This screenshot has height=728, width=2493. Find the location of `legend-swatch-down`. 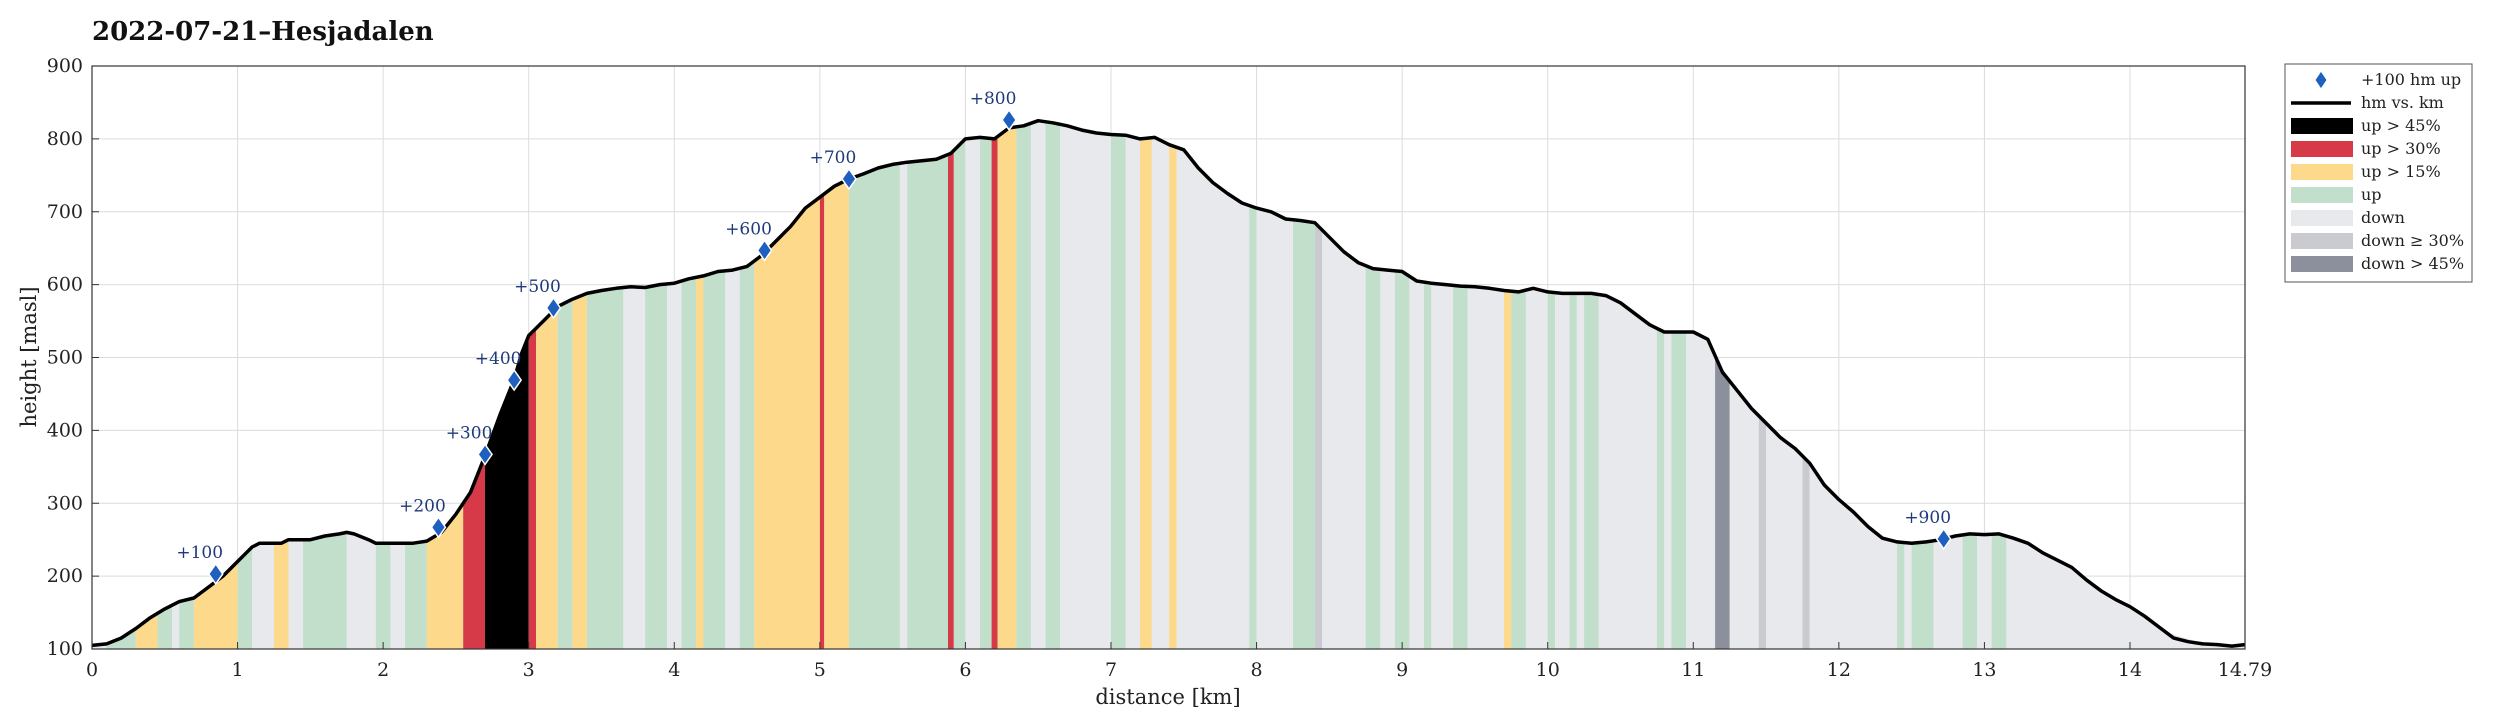

legend-swatch-down is located at coordinates (2322, 218).